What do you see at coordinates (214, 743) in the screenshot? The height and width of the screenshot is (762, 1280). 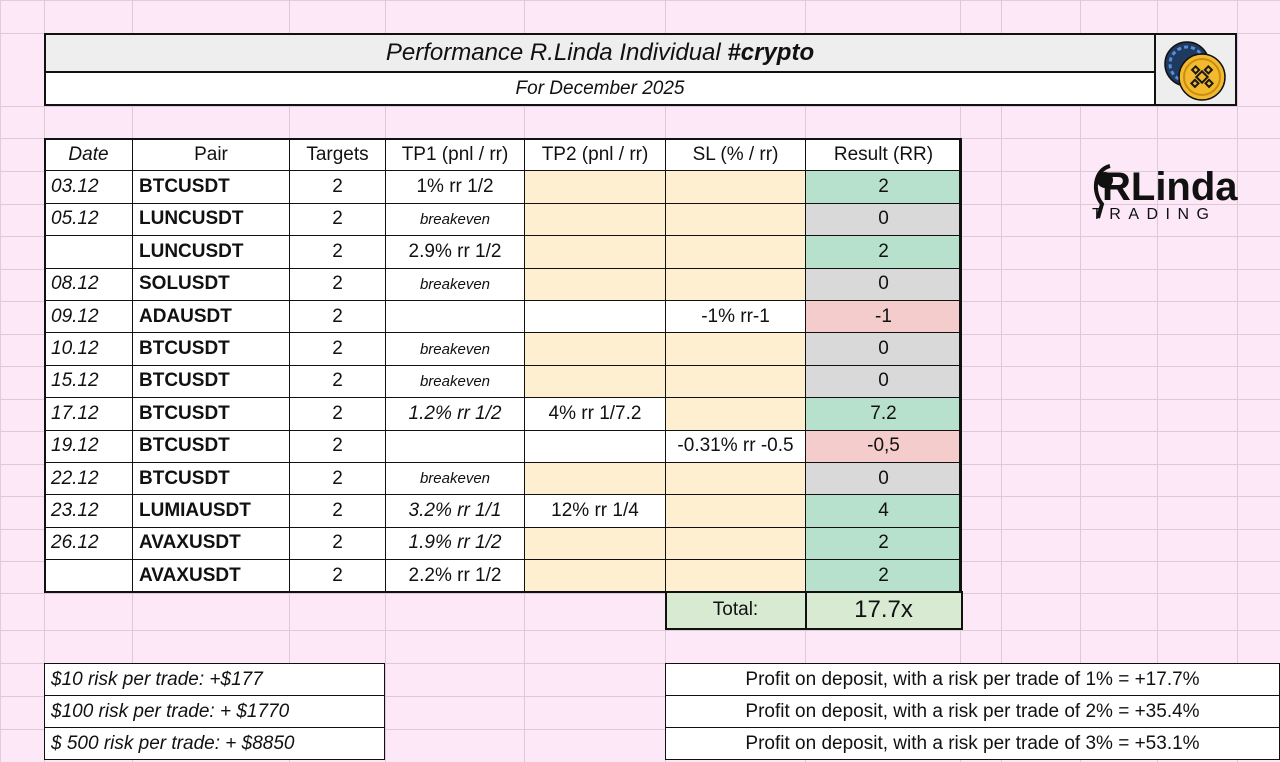 I see `risk-example-row: $ 500 risk per trade: + $8850` at bounding box center [214, 743].